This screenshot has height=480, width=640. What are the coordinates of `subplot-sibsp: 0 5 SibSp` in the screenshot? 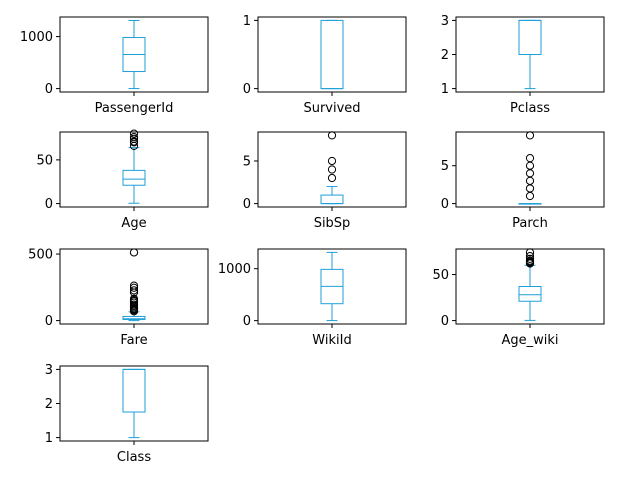 It's located at (325, 181).